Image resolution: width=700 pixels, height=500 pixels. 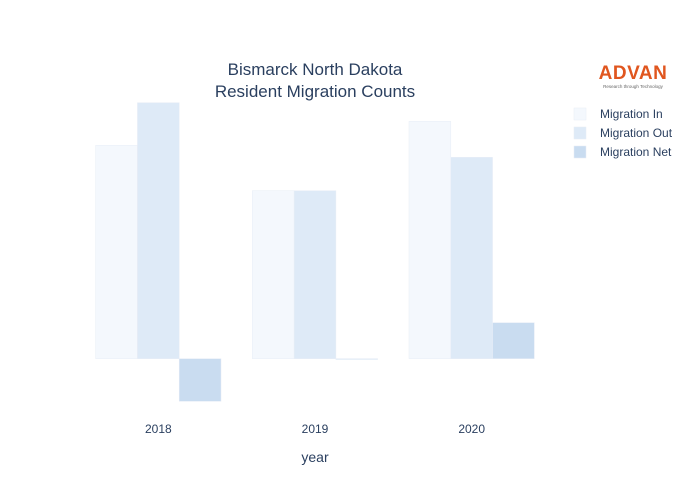 I want to click on x-tick-labels: 2018 2019 2020, so click(x=315, y=429).